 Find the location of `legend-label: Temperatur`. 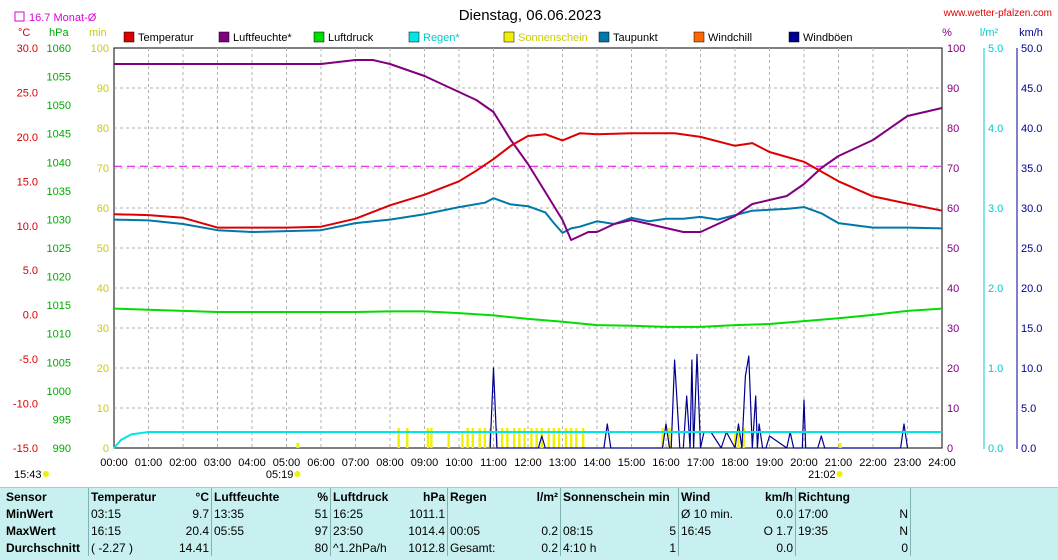

legend-label: Temperatur is located at coordinates (166, 38).